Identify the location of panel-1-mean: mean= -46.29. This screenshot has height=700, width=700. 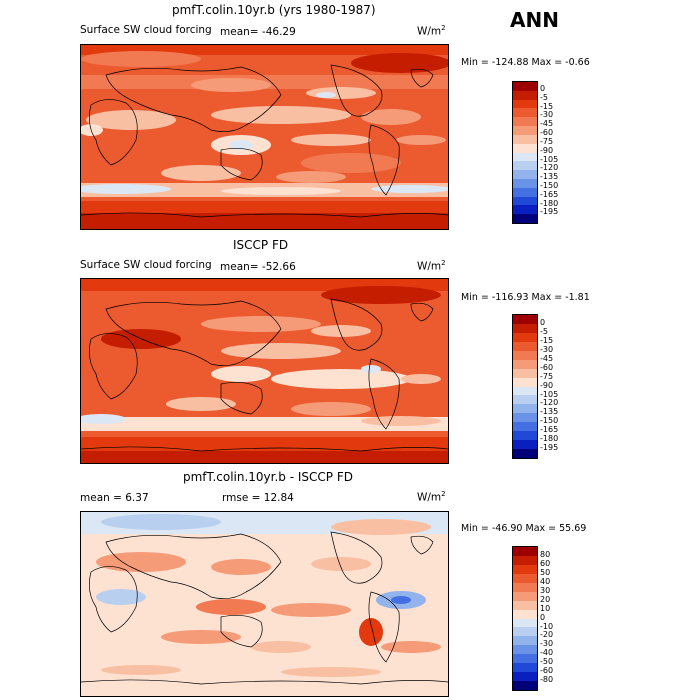
(258, 32).